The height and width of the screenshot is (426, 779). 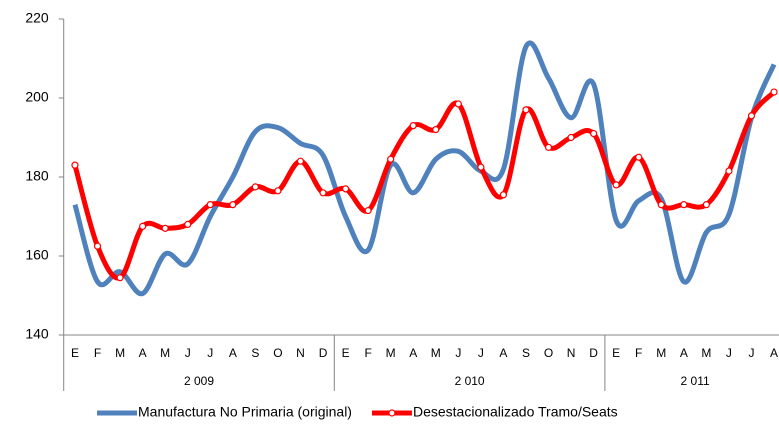 What do you see at coordinates (392, 413) in the screenshot?
I see `legend-marker` at bounding box center [392, 413].